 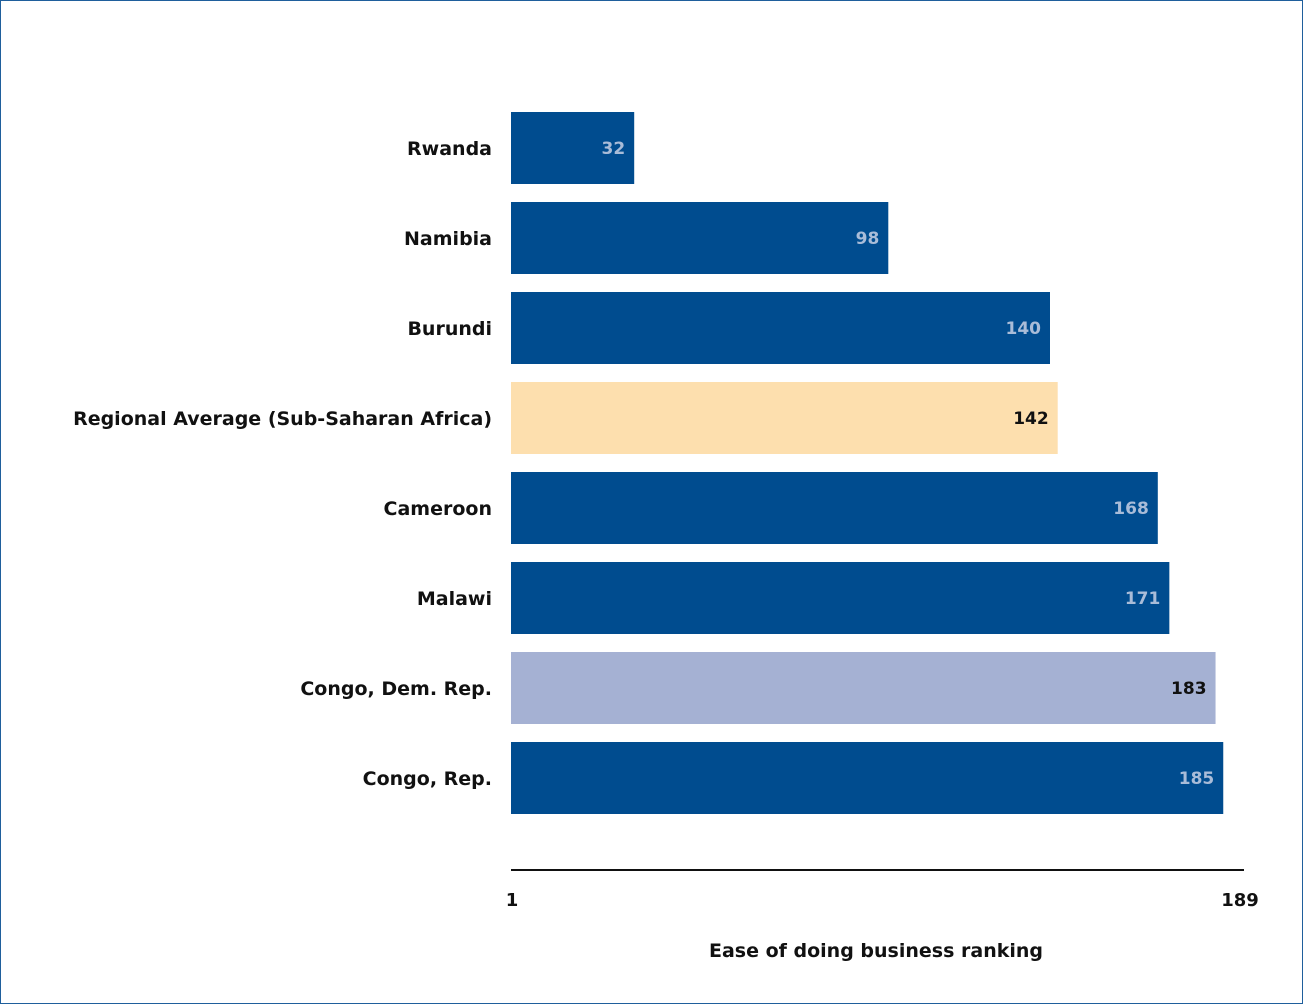 I want to click on category-label-congo-dem-rep: Congo, Dem. Rep., so click(x=396, y=689).